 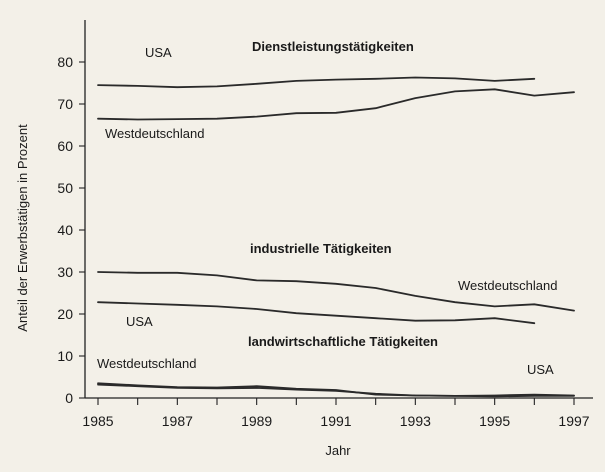 What do you see at coordinates (256, 421) in the screenshot?
I see `x-tick-label: 1989` at bounding box center [256, 421].